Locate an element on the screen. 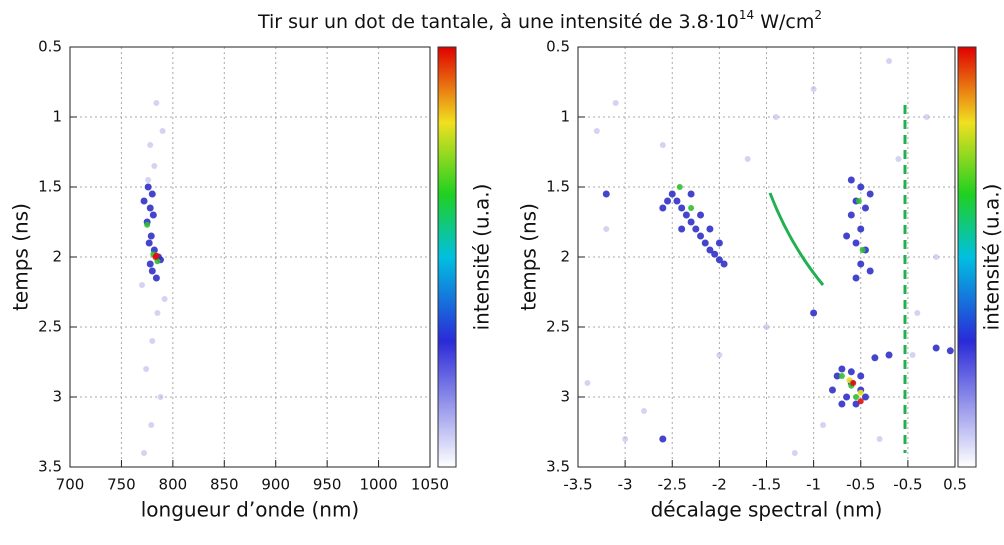  x-tick-label: -2 is located at coordinates (719, 485).